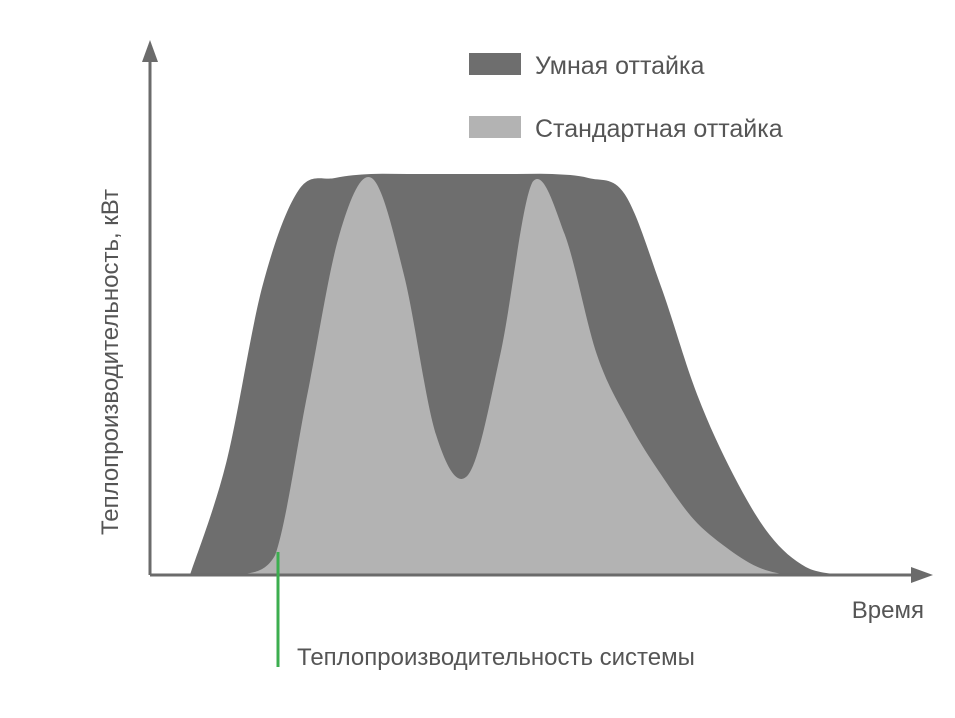 The height and width of the screenshot is (718, 955). I want to click on legend-label-standard-defrost: Стандартная оттайка, so click(659, 129).